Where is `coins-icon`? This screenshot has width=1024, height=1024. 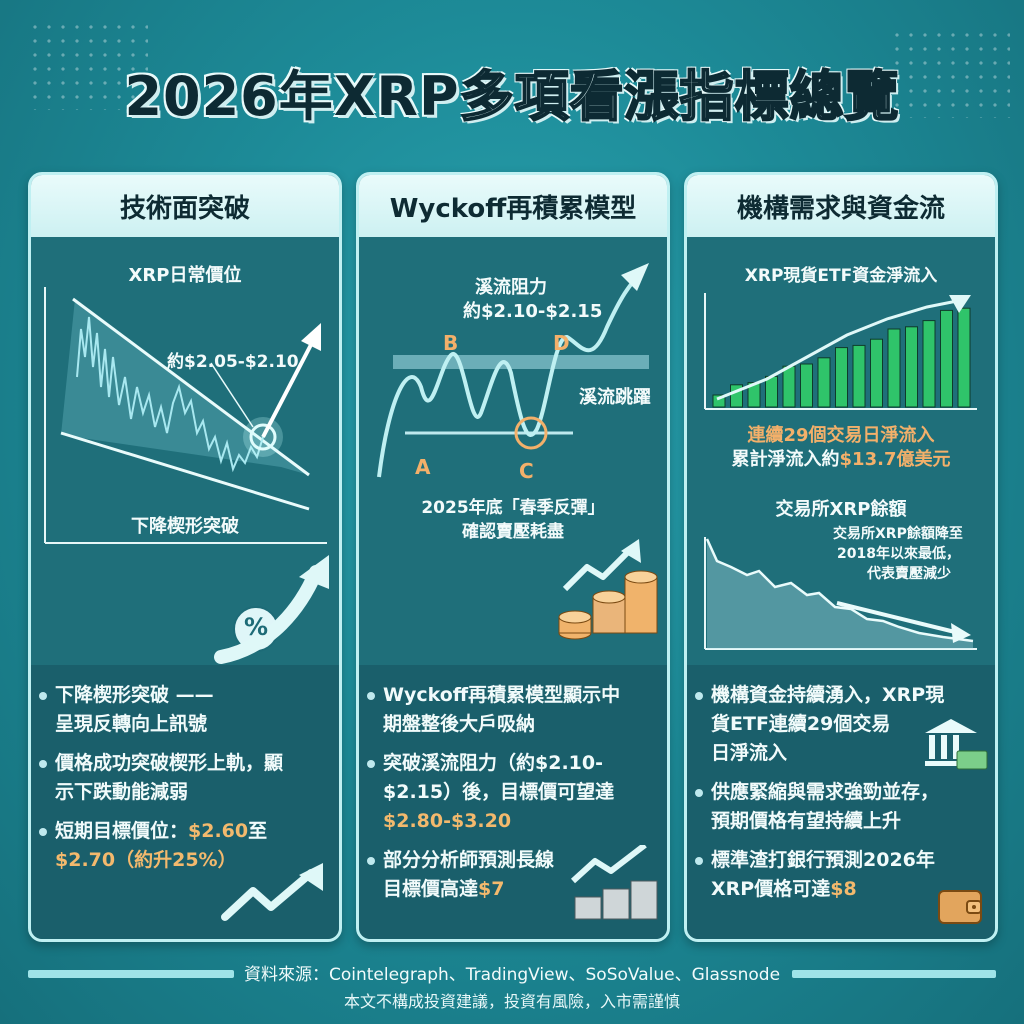
coins-icon is located at coordinates (608, 589).